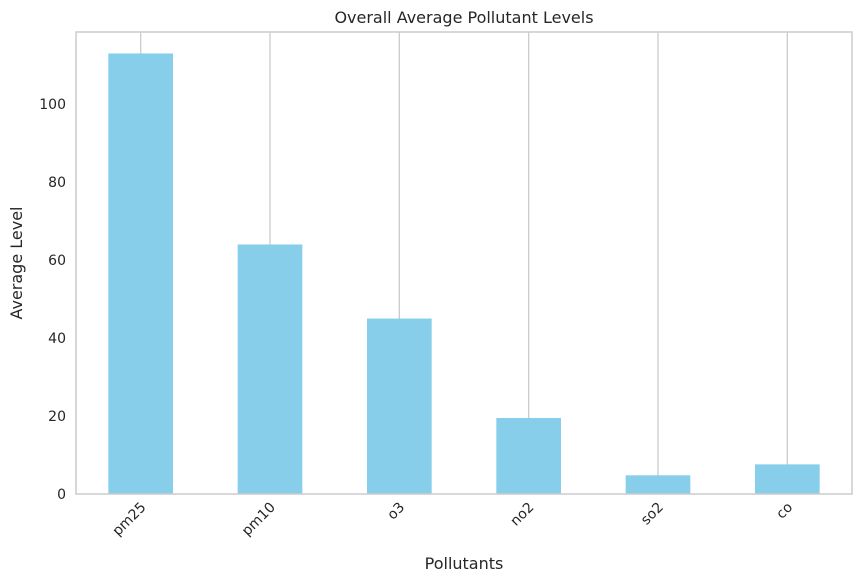  I want to click on x-tick-labels: pm25 pm10 o3 no2 so2 co, so click(453, 520).